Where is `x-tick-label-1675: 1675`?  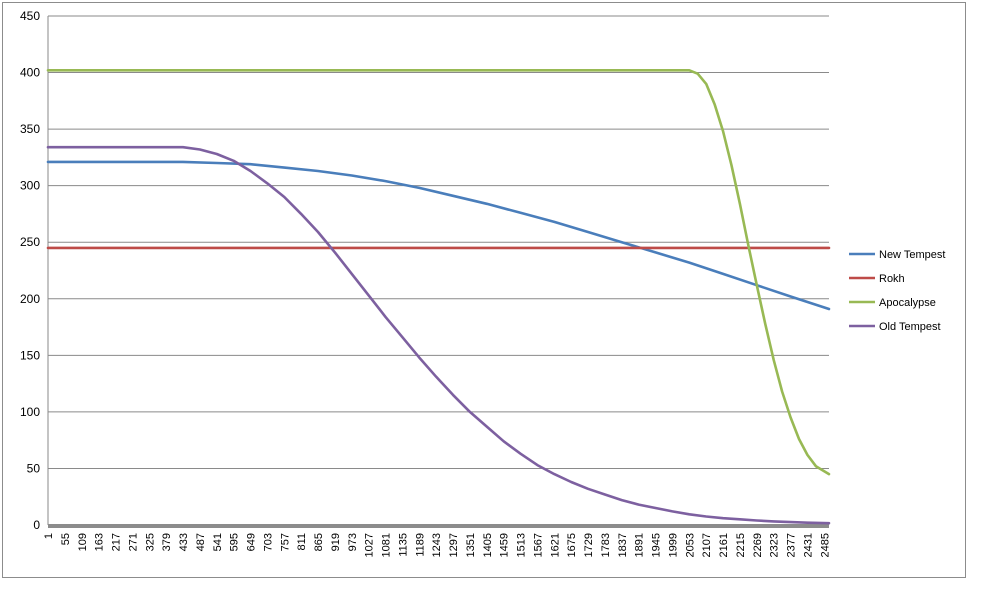
x-tick-label-1675: 1675 is located at coordinates (572, 545).